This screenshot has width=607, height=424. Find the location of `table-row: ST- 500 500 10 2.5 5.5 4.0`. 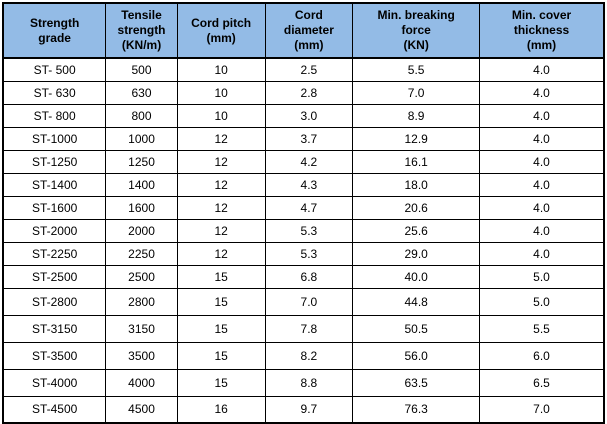

table-row: ST- 500 500 10 2.5 5.5 4.0 is located at coordinates (303, 69).